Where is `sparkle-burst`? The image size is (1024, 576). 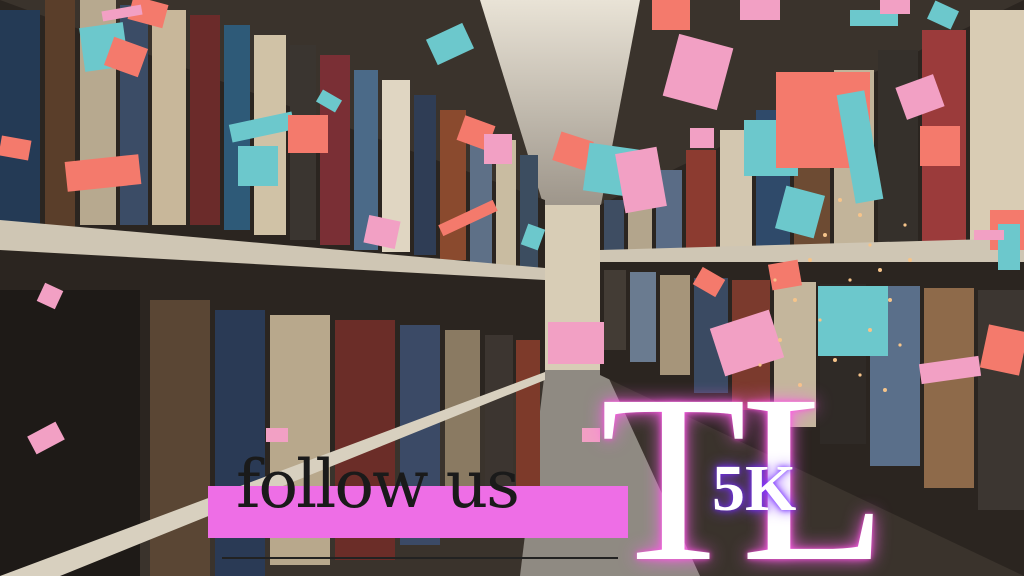 sparkle-burst is located at coordinates (835, 295).